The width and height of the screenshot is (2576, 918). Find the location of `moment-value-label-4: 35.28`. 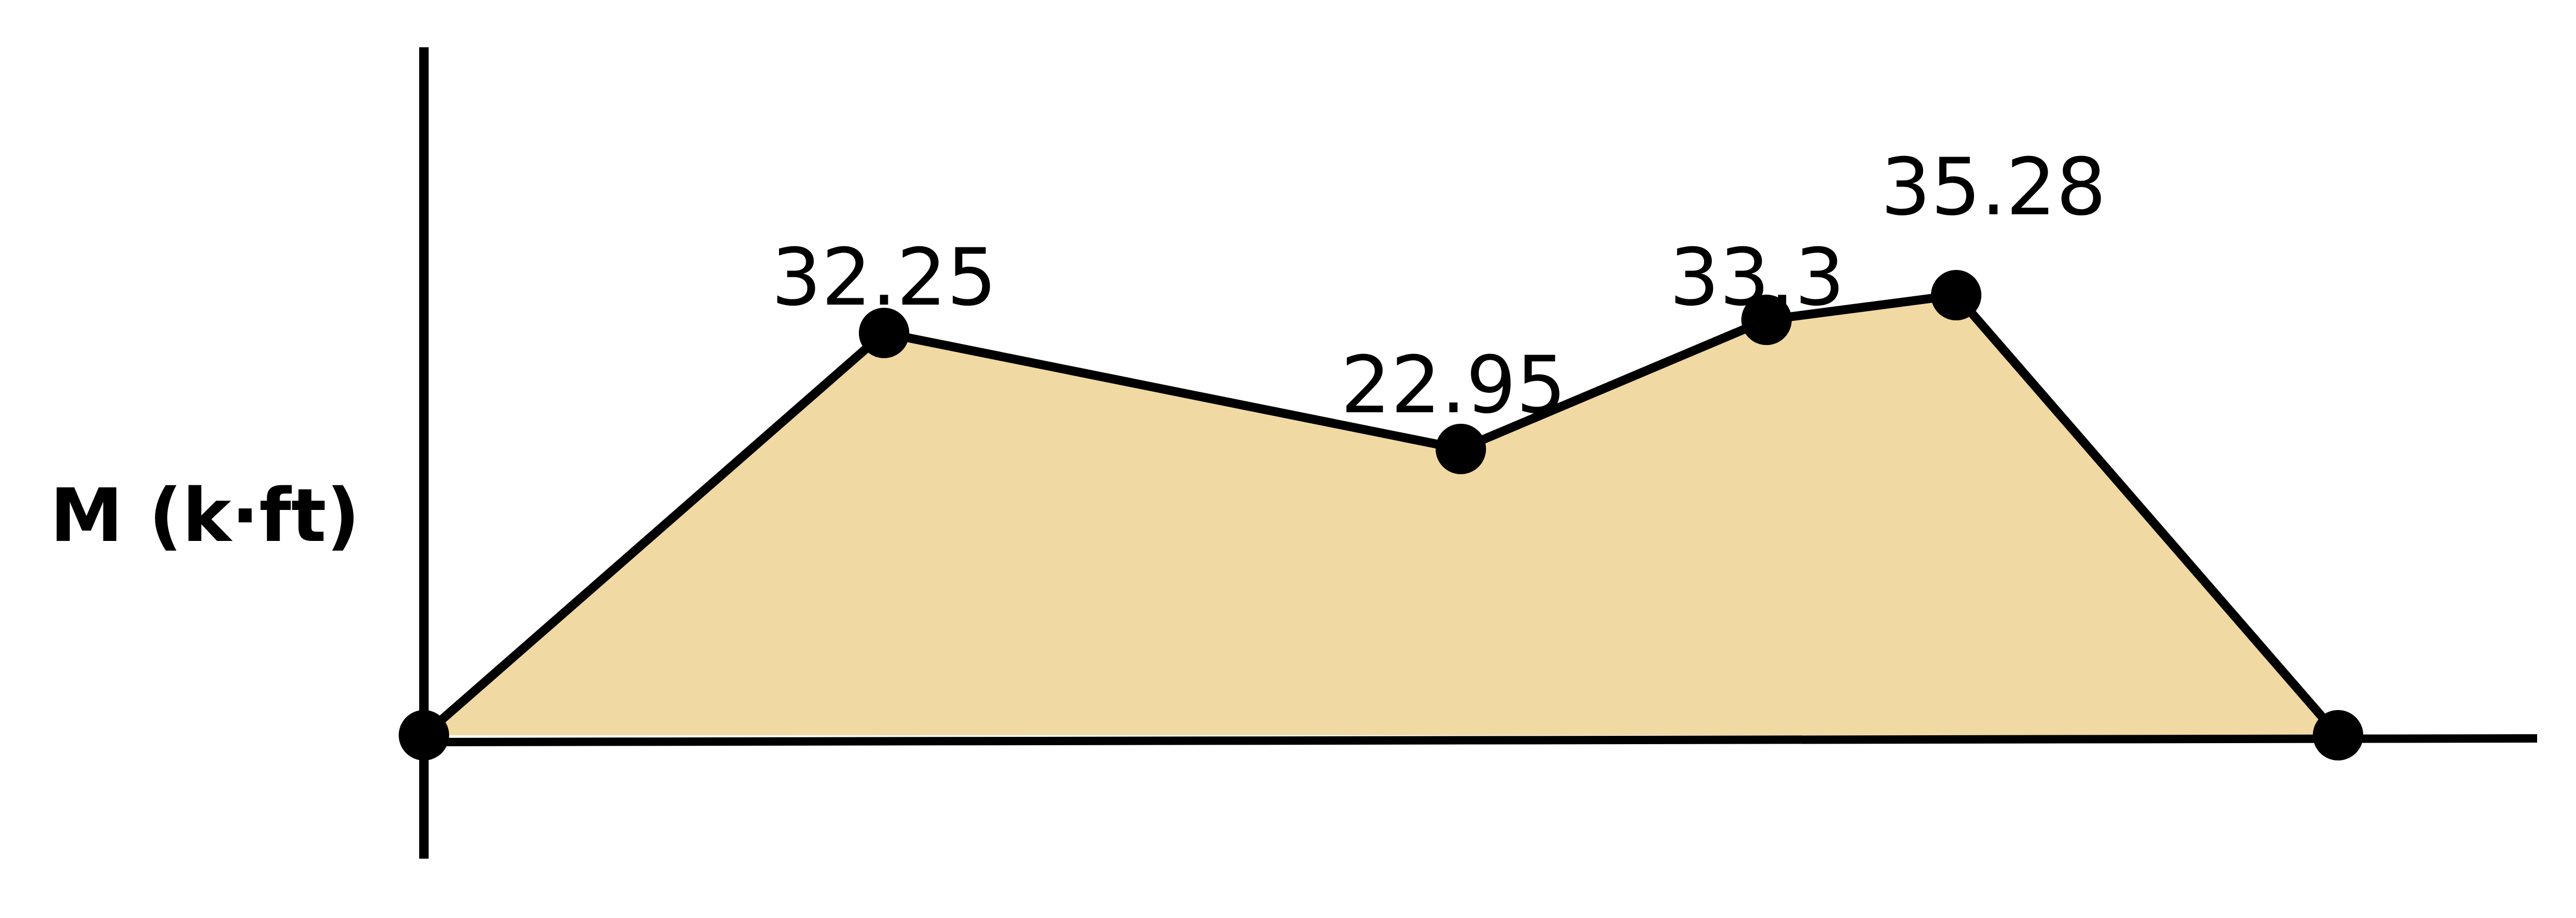

moment-value-label-4: 35.28 is located at coordinates (1993, 188).